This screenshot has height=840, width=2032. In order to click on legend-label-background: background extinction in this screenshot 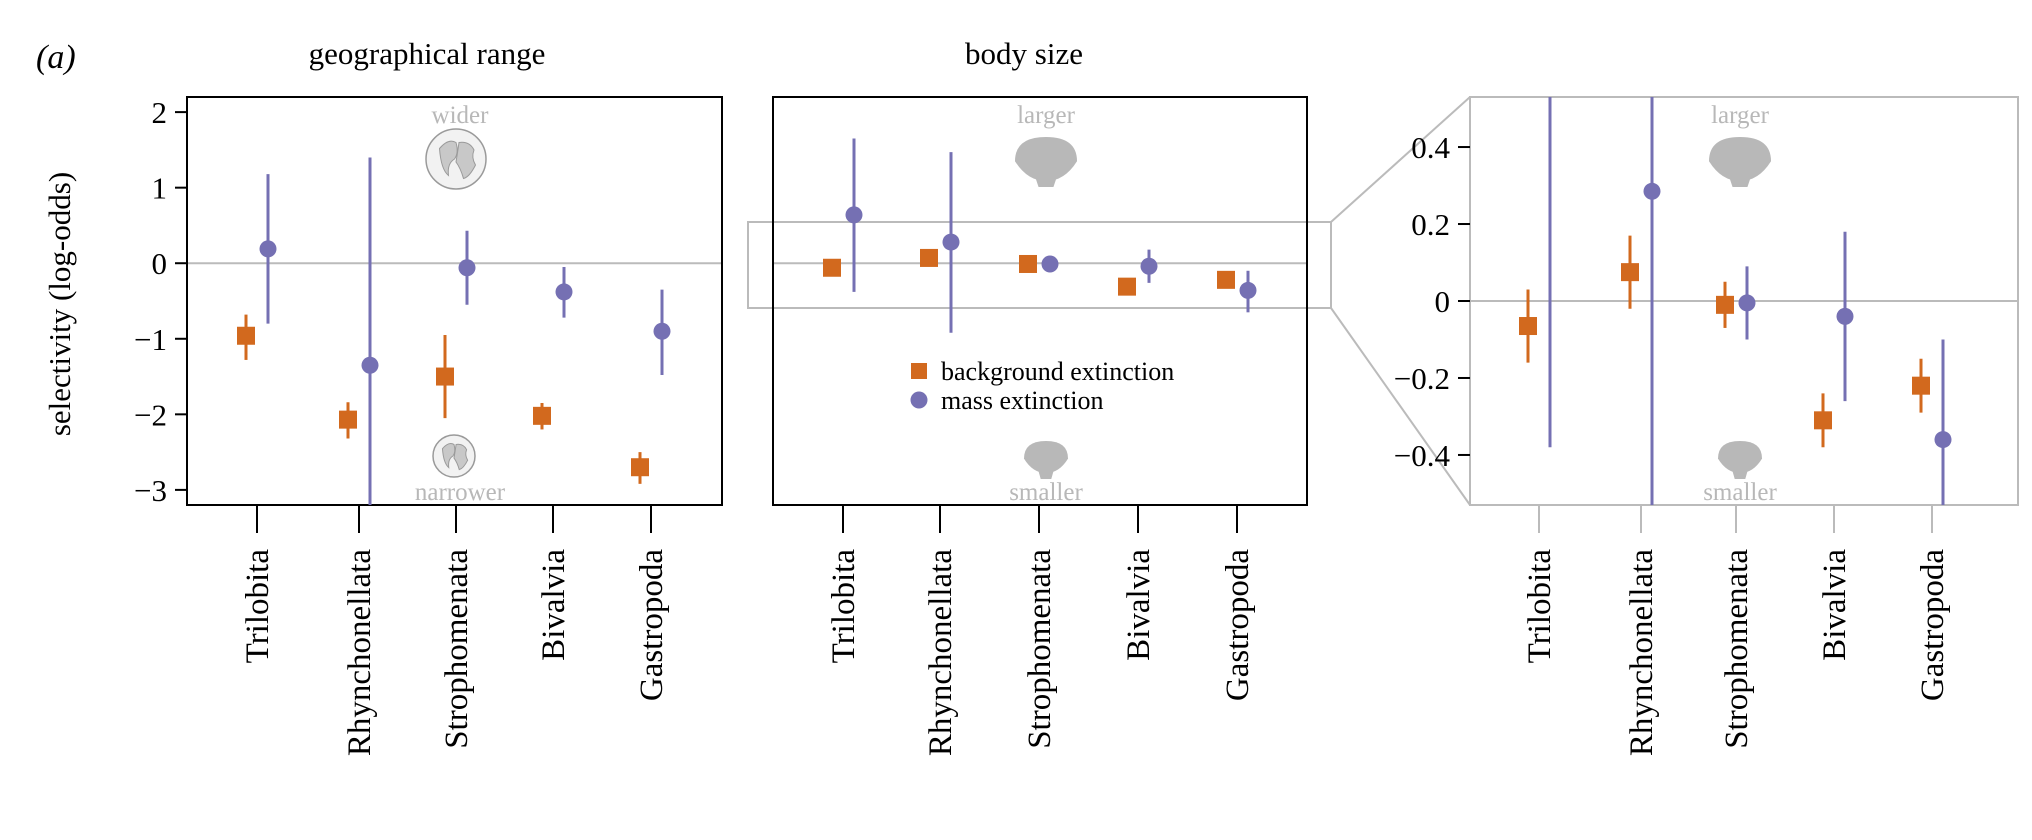, I will do `click(1057, 371)`.